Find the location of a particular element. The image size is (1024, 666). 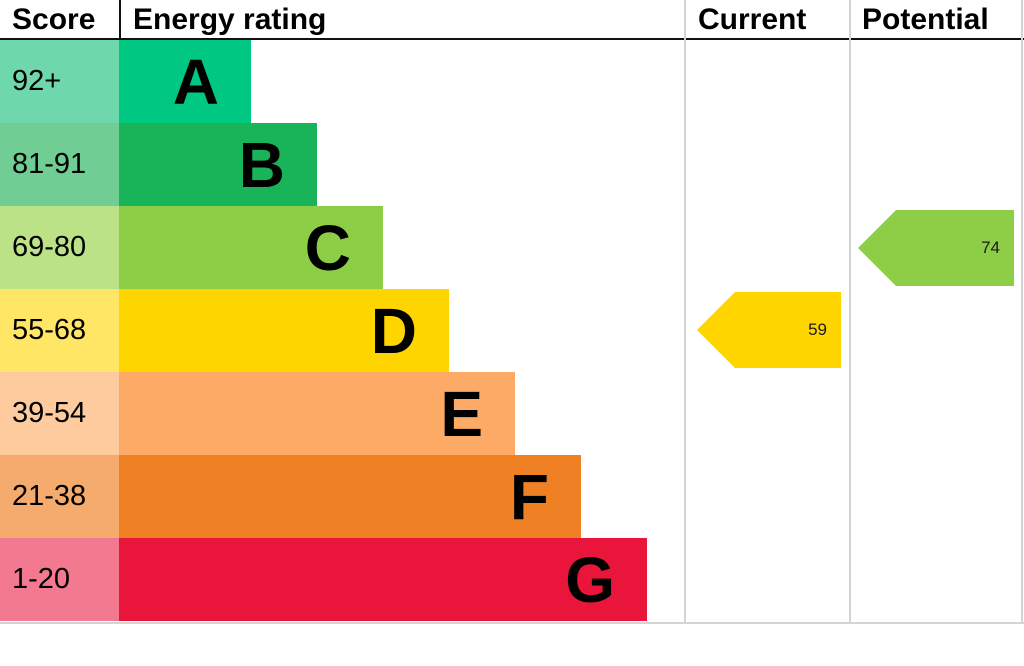

band-bar: F is located at coordinates (350, 496).